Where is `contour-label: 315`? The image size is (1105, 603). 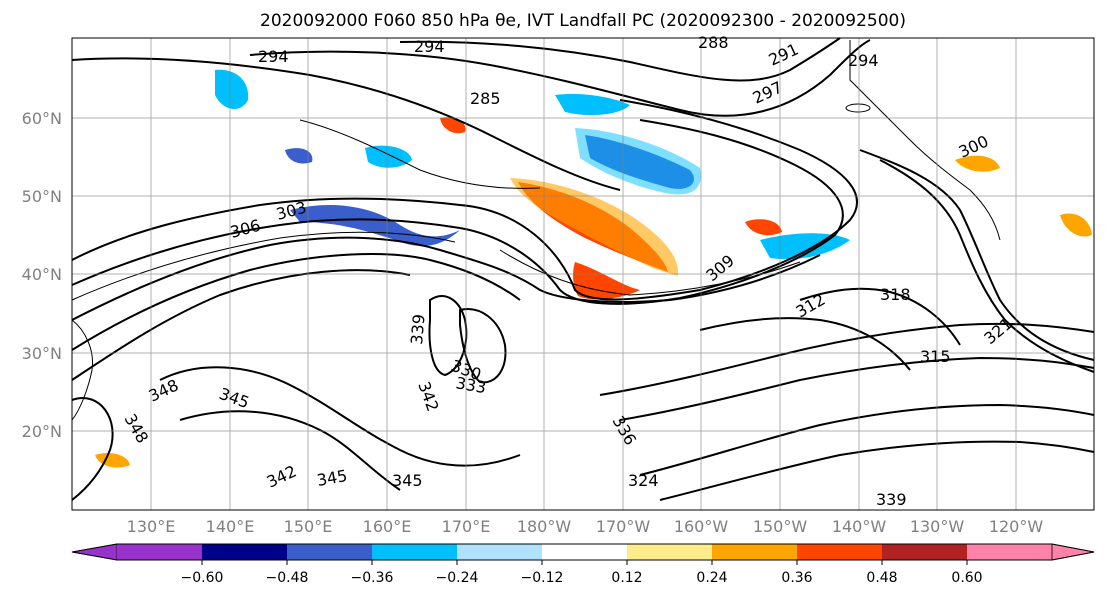
contour-label: 315 is located at coordinates (935, 356).